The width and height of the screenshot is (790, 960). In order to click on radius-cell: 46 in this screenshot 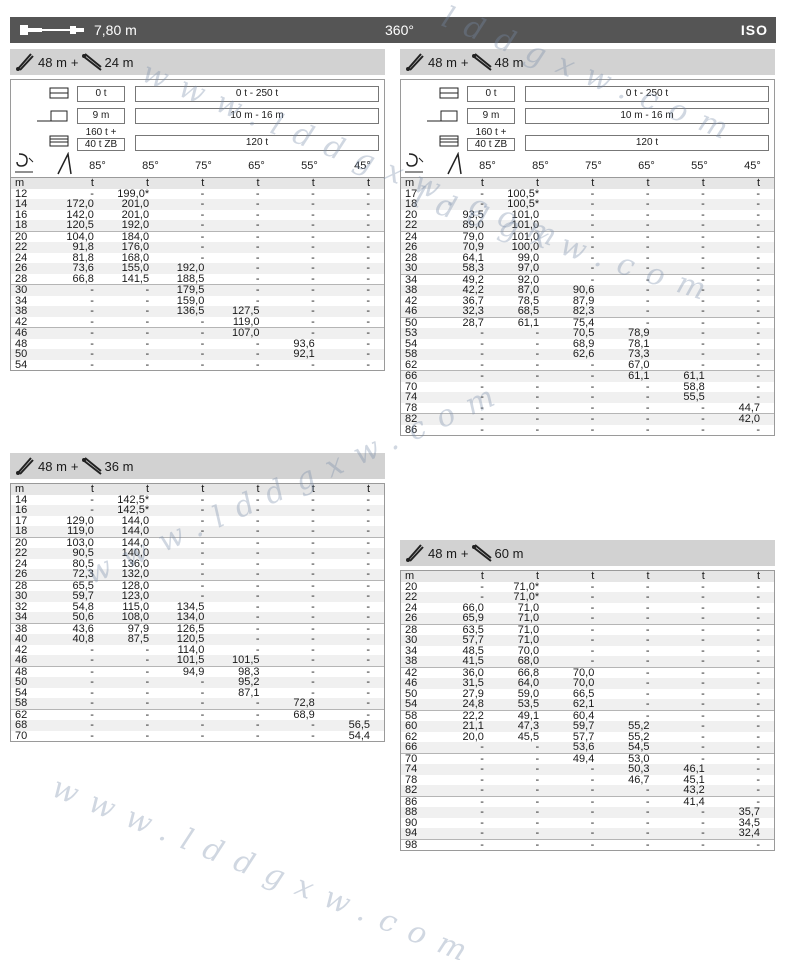, I will do `click(32, 660)`.